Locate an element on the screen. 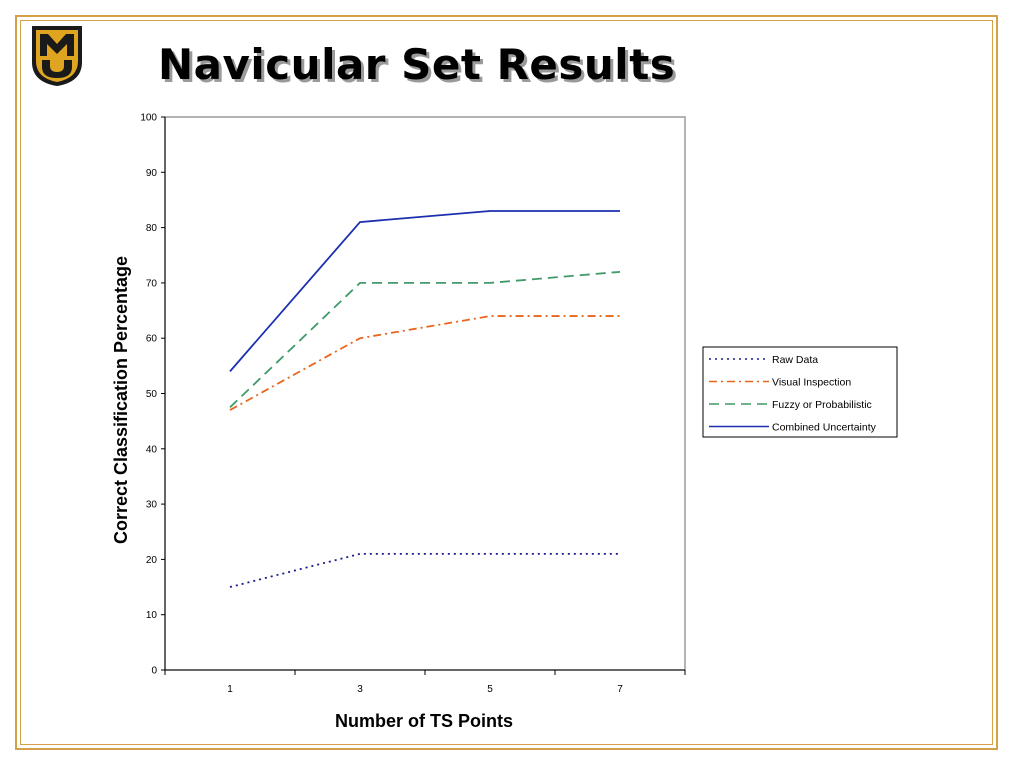  legend-box is located at coordinates (800, 392).